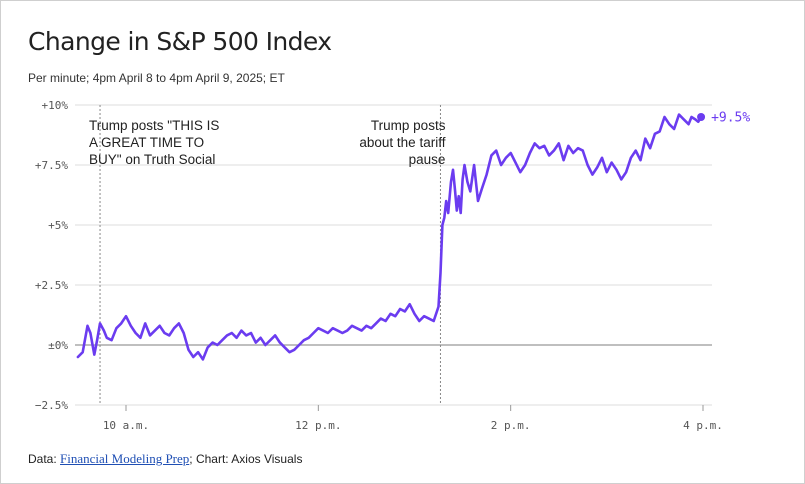 This screenshot has height=484, width=805. I want to click on y-tick-label: +7.5%, so click(51, 165).